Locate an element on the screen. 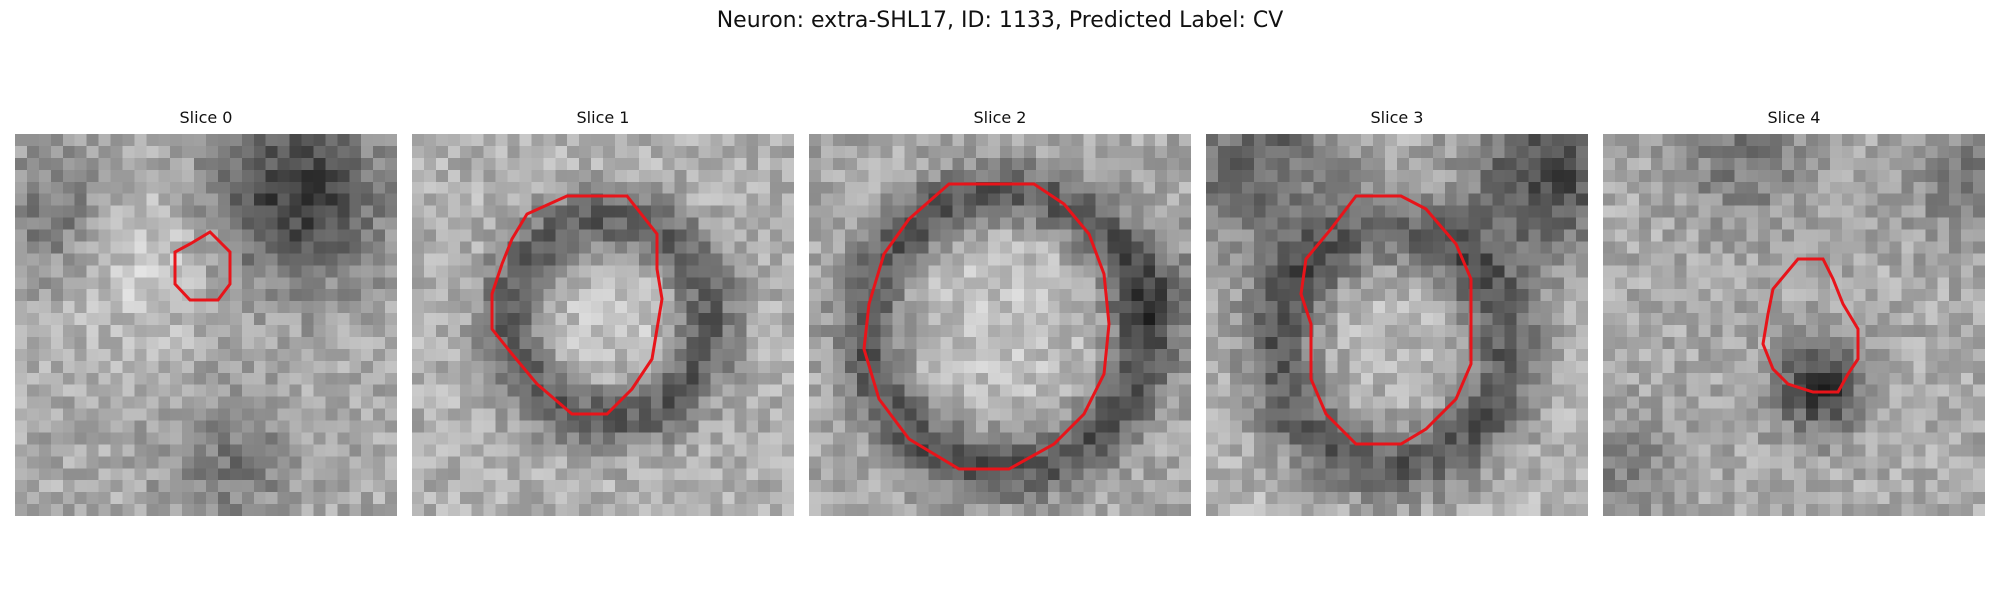 The height and width of the screenshot is (600, 2000). slice-panel-4: Slice 4 is located at coordinates (1794, 313).